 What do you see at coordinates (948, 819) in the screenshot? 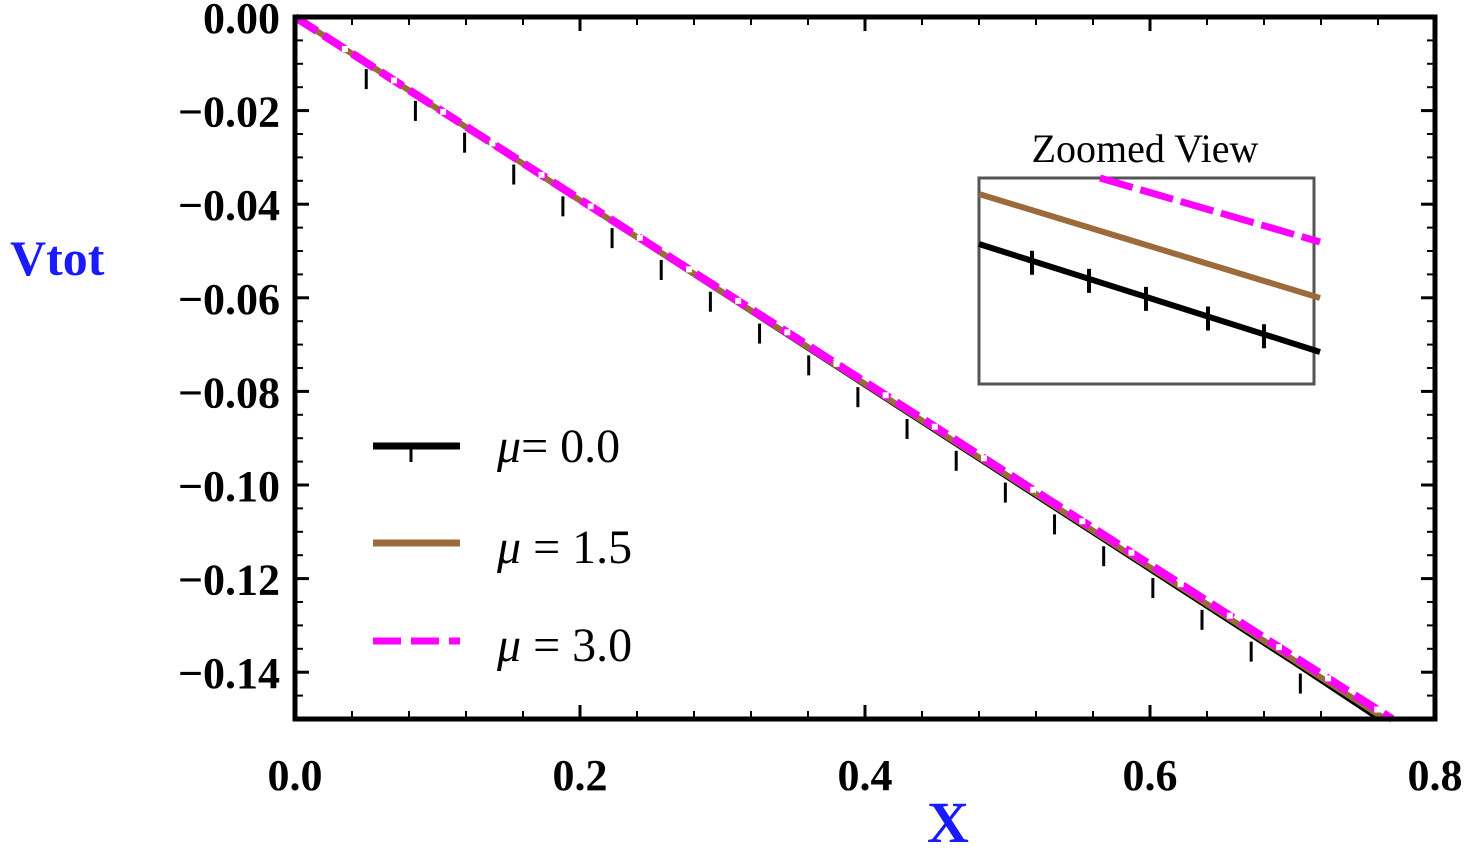
I see `x-axis-title: X` at bounding box center [948, 819].